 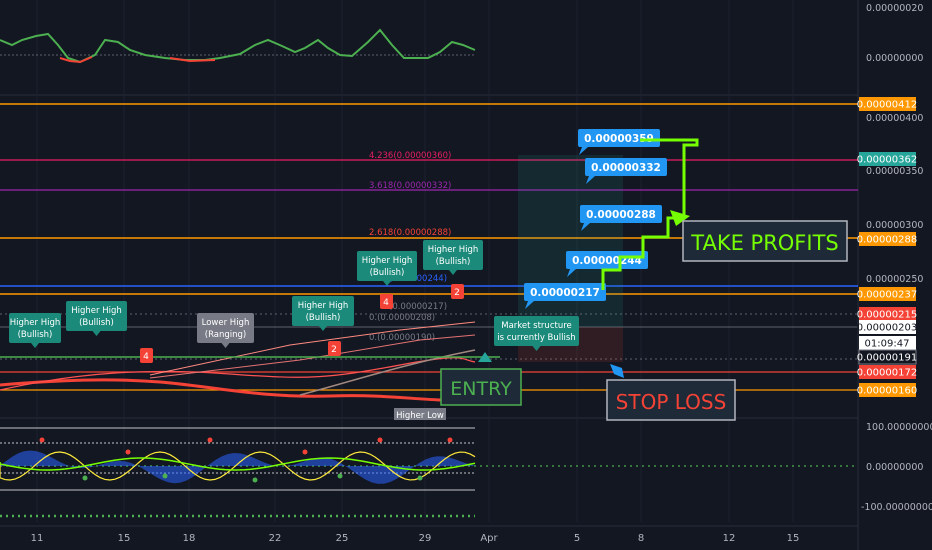 What do you see at coordinates (536, 326) in the screenshot?
I see `structure-label-text: Market structure` at bounding box center [536, 326].